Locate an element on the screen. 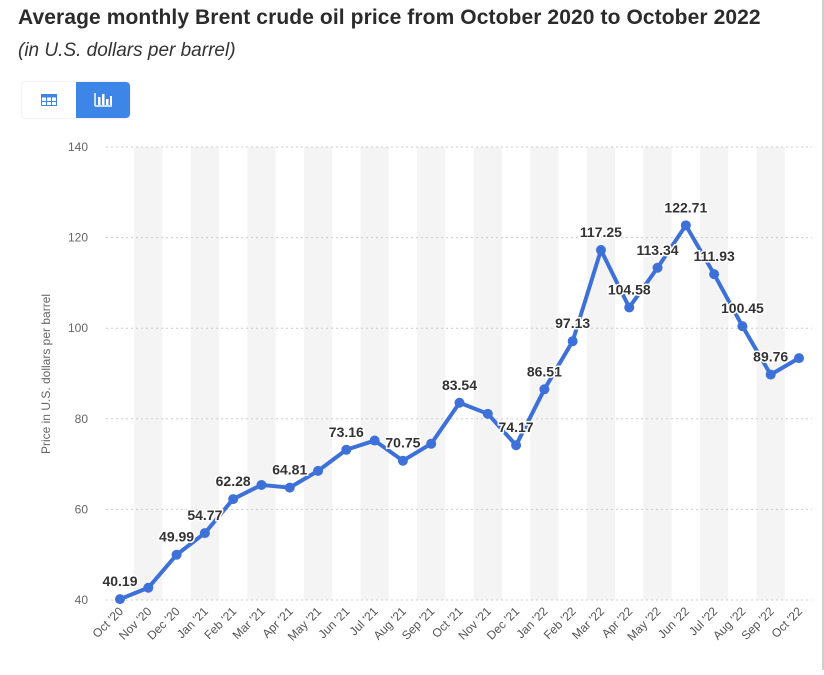 This screenshot has width=824, height=675. window-edge is located at coordinates (823, 335).